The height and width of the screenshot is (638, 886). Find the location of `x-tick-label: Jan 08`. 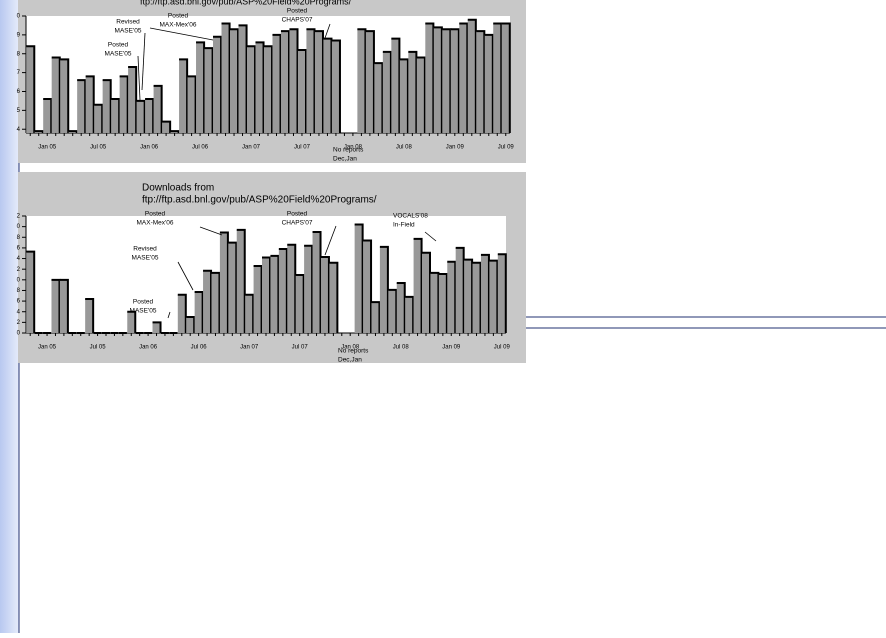

x-tick-label: Jan 08 is located at coordinates (353, 148).